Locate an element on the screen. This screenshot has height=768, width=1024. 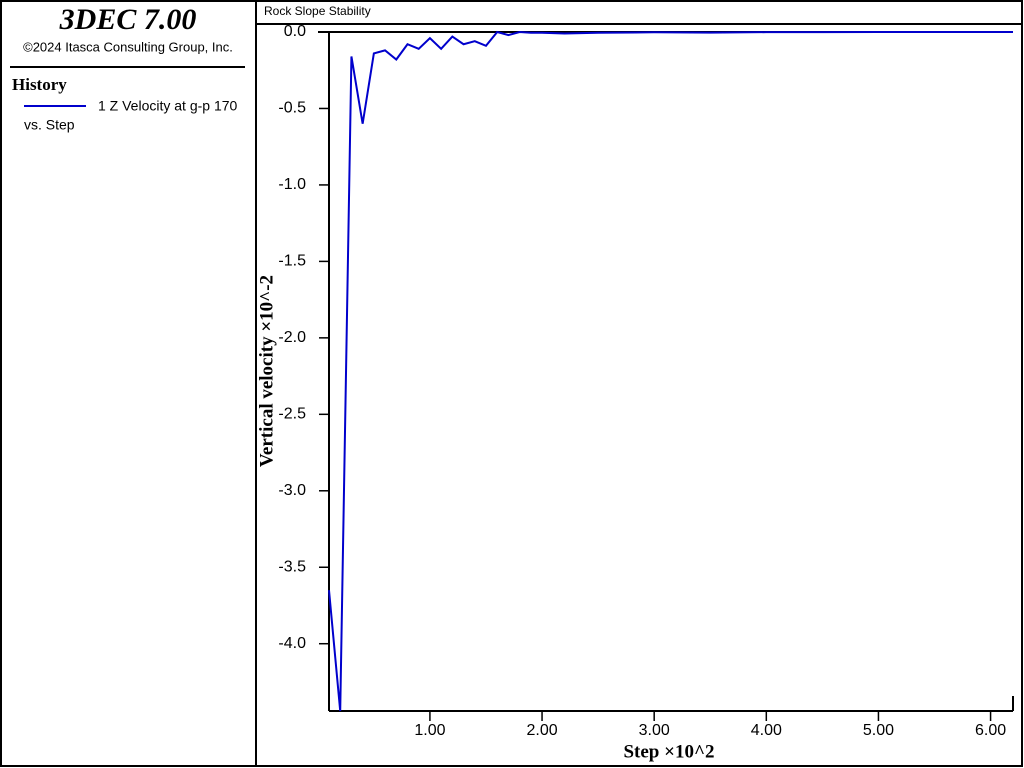
y-tick-label: -1.5 is located at coordinates (292, 261).